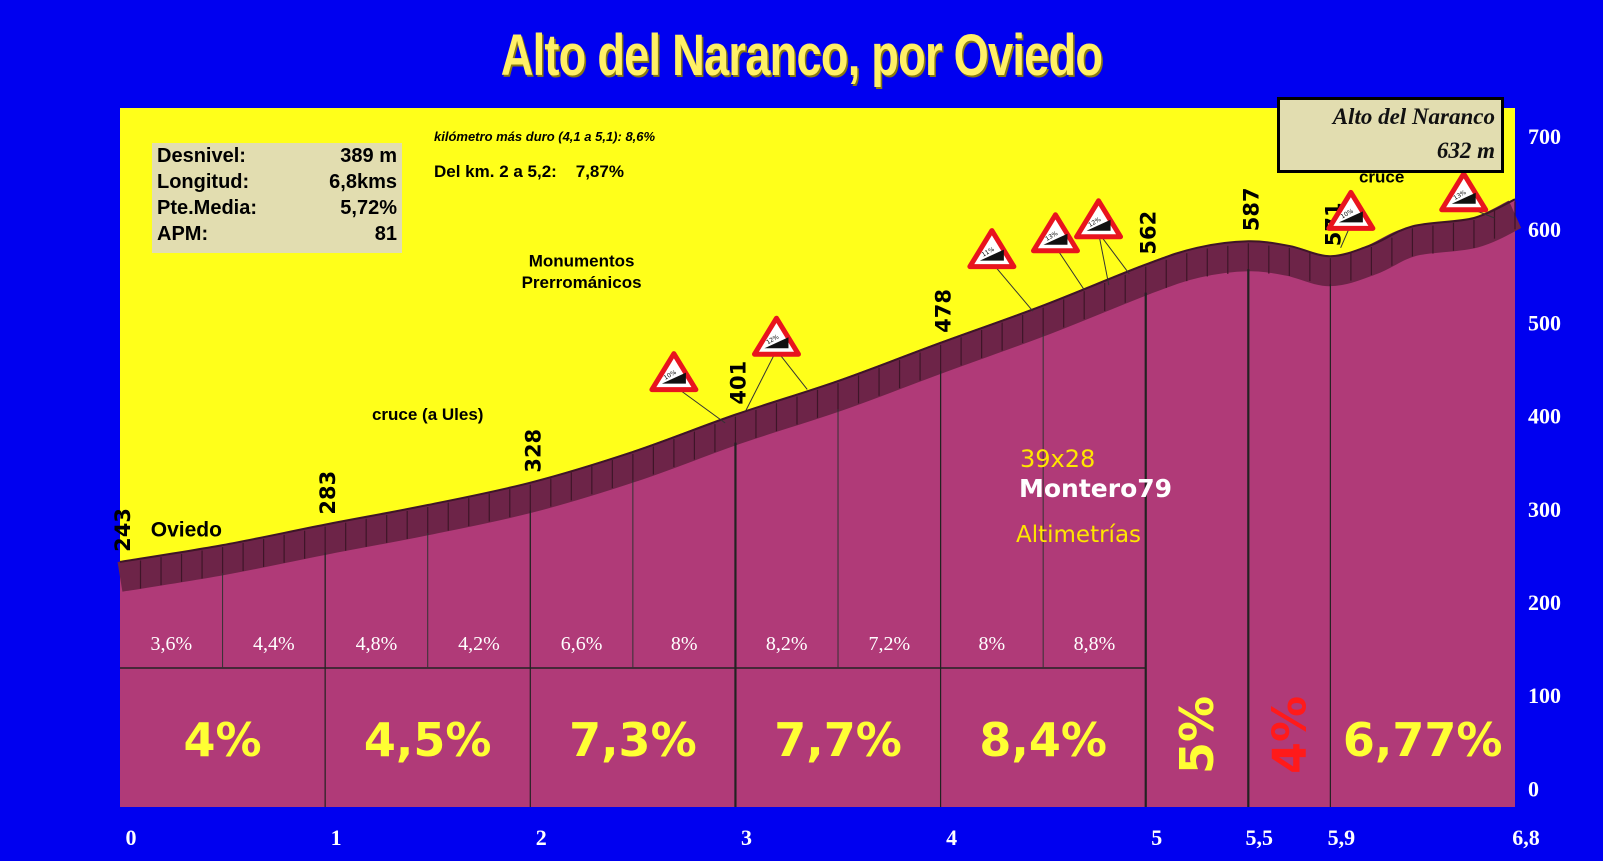 The width and height of the screenshot is (1603, 861). I want to click on place-label: Monumentos, so click(582, 260).